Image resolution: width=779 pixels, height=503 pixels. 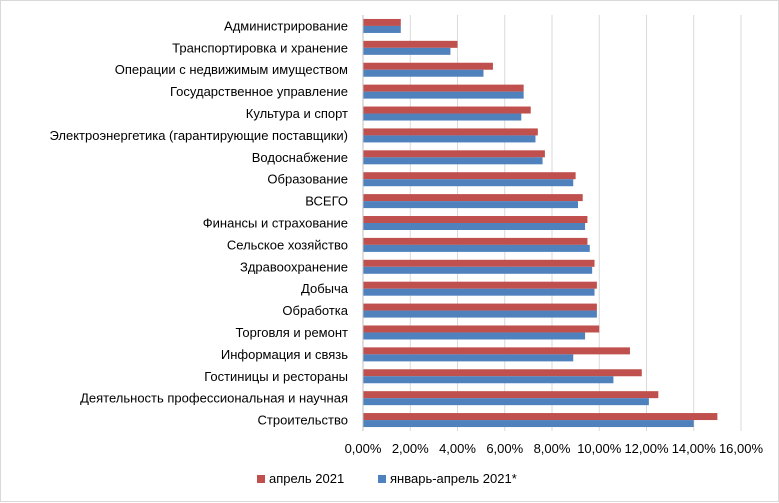 I want to click on category-label: Здравоохранение, so click(x=294, y=266).